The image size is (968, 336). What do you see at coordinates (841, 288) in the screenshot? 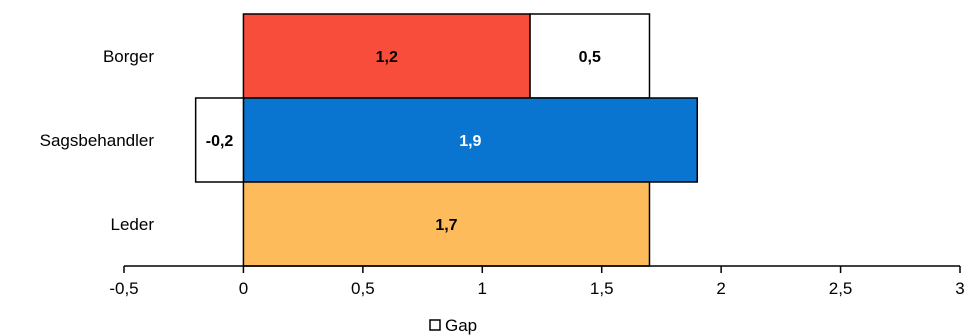
I see `x-tick-label: 2,5` at bounding box center [841, 288].